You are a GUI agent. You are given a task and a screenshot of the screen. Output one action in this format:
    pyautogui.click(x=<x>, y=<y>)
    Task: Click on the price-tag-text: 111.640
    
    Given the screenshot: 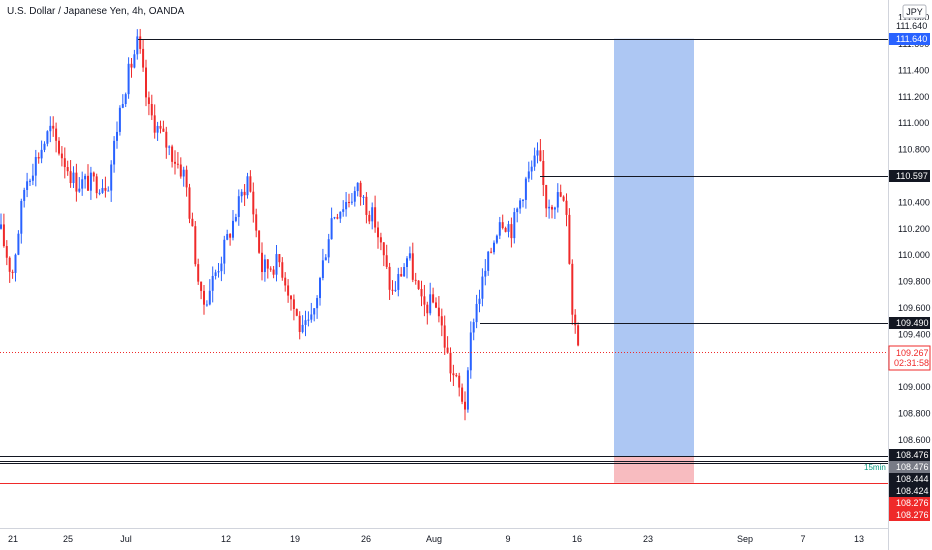 What is the action you would take?
    pyautogui.click(x=911, y=39)
    